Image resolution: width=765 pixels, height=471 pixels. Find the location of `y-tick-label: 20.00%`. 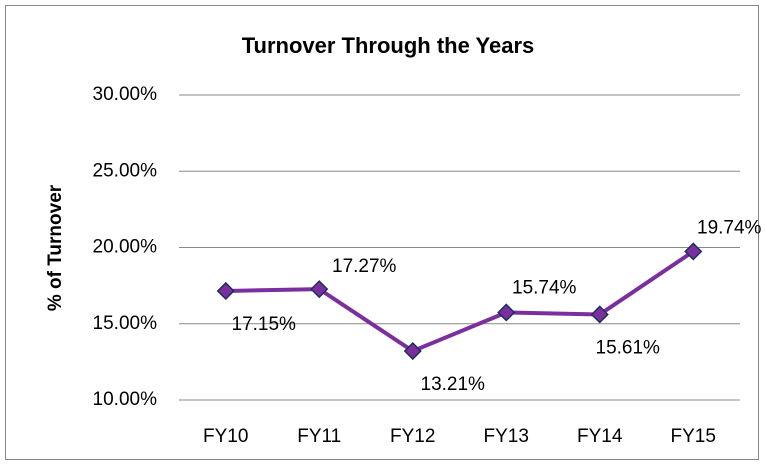

y-tick-label: 20.00% is located at coordinates (125, 247).